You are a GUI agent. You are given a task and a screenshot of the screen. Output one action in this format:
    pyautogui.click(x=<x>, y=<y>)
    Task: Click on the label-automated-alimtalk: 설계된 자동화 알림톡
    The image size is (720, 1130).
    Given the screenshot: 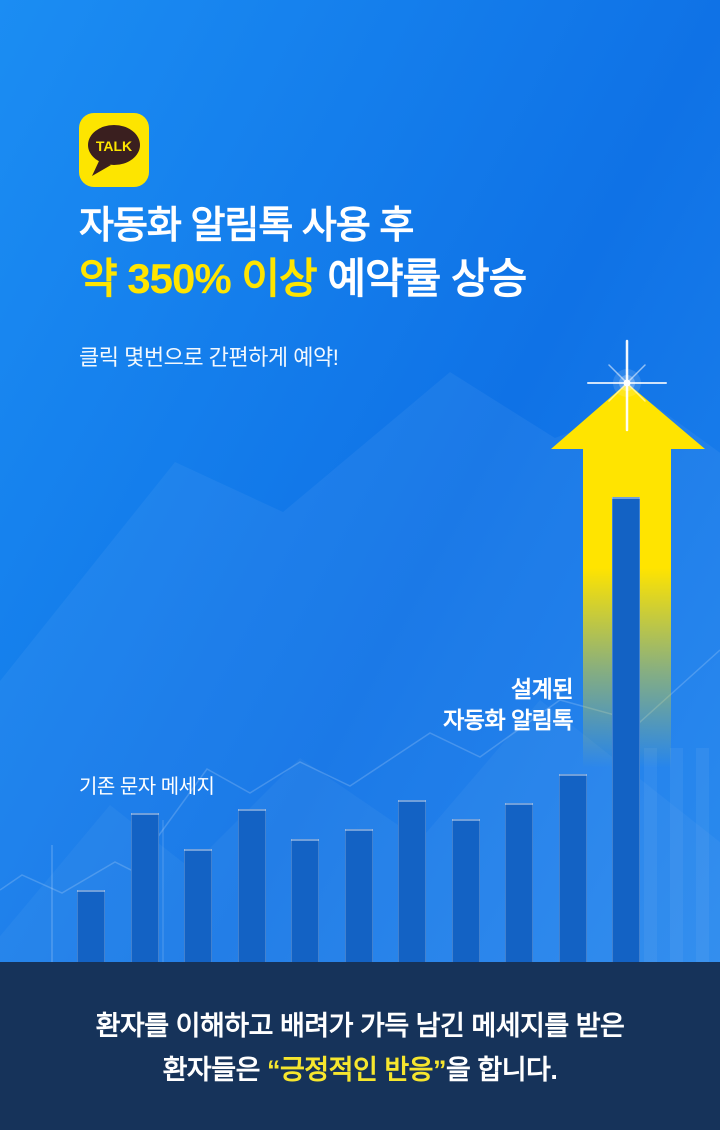 What is the action you would take?
    pyautogui.click(x=508, y=705)
    